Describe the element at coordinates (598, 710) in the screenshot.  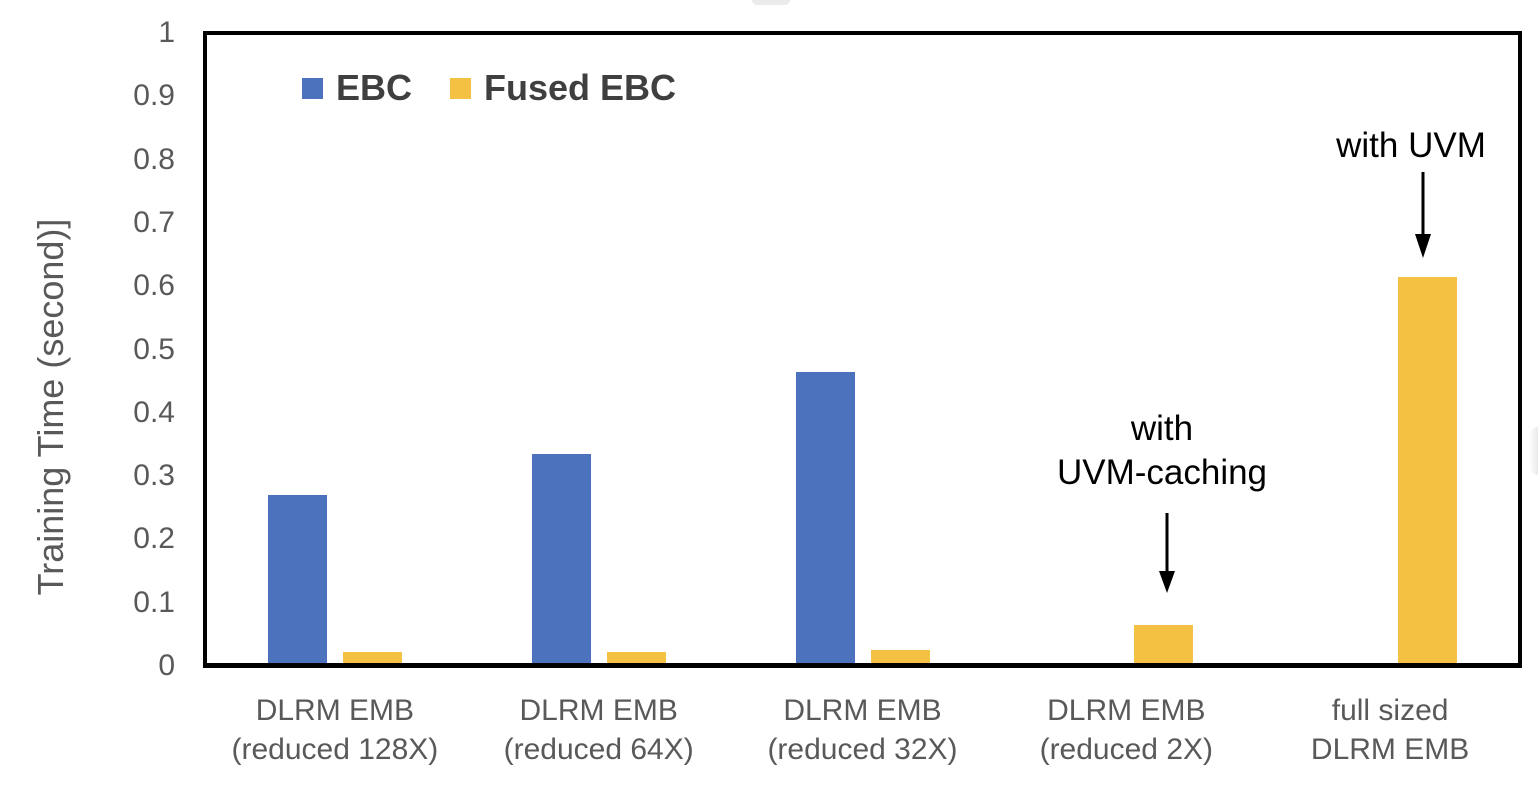
I see `x-category-label-1-line1: DLRM EMB` at that location.